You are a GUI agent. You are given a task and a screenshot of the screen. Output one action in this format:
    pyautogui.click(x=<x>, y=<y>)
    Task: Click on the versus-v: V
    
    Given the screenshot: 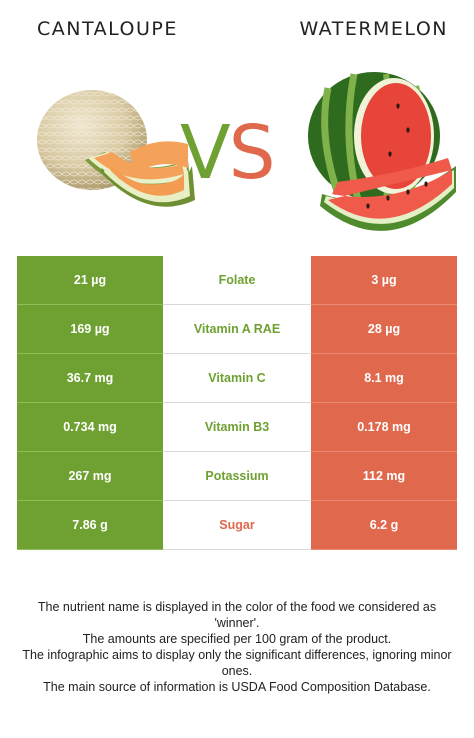 What is the action you would take?
    pyautogui.click(x=205, y=153)
    